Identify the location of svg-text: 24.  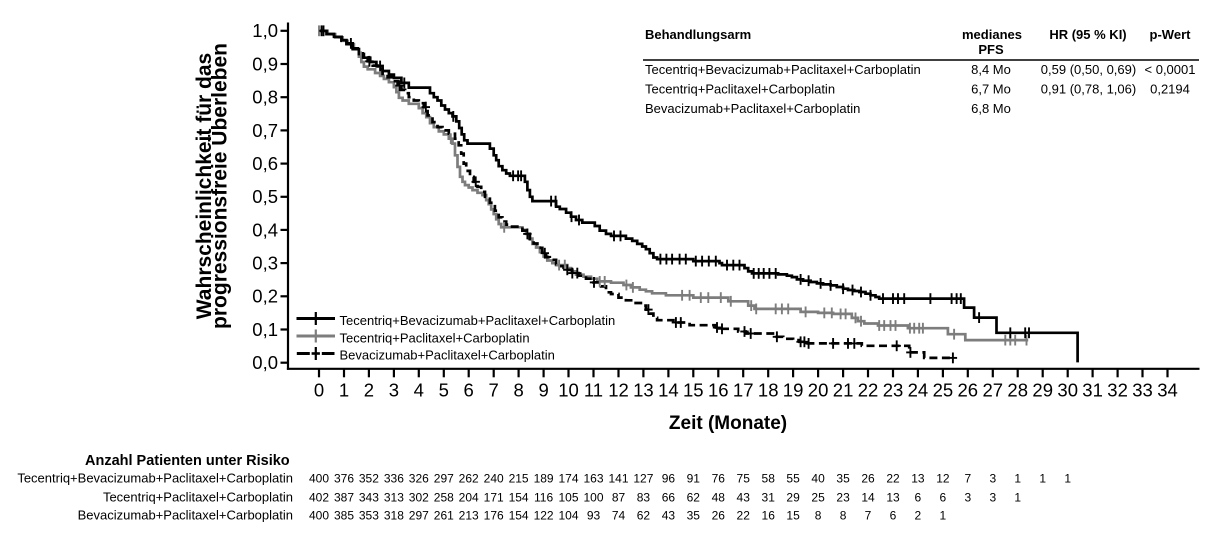
(918, 390).